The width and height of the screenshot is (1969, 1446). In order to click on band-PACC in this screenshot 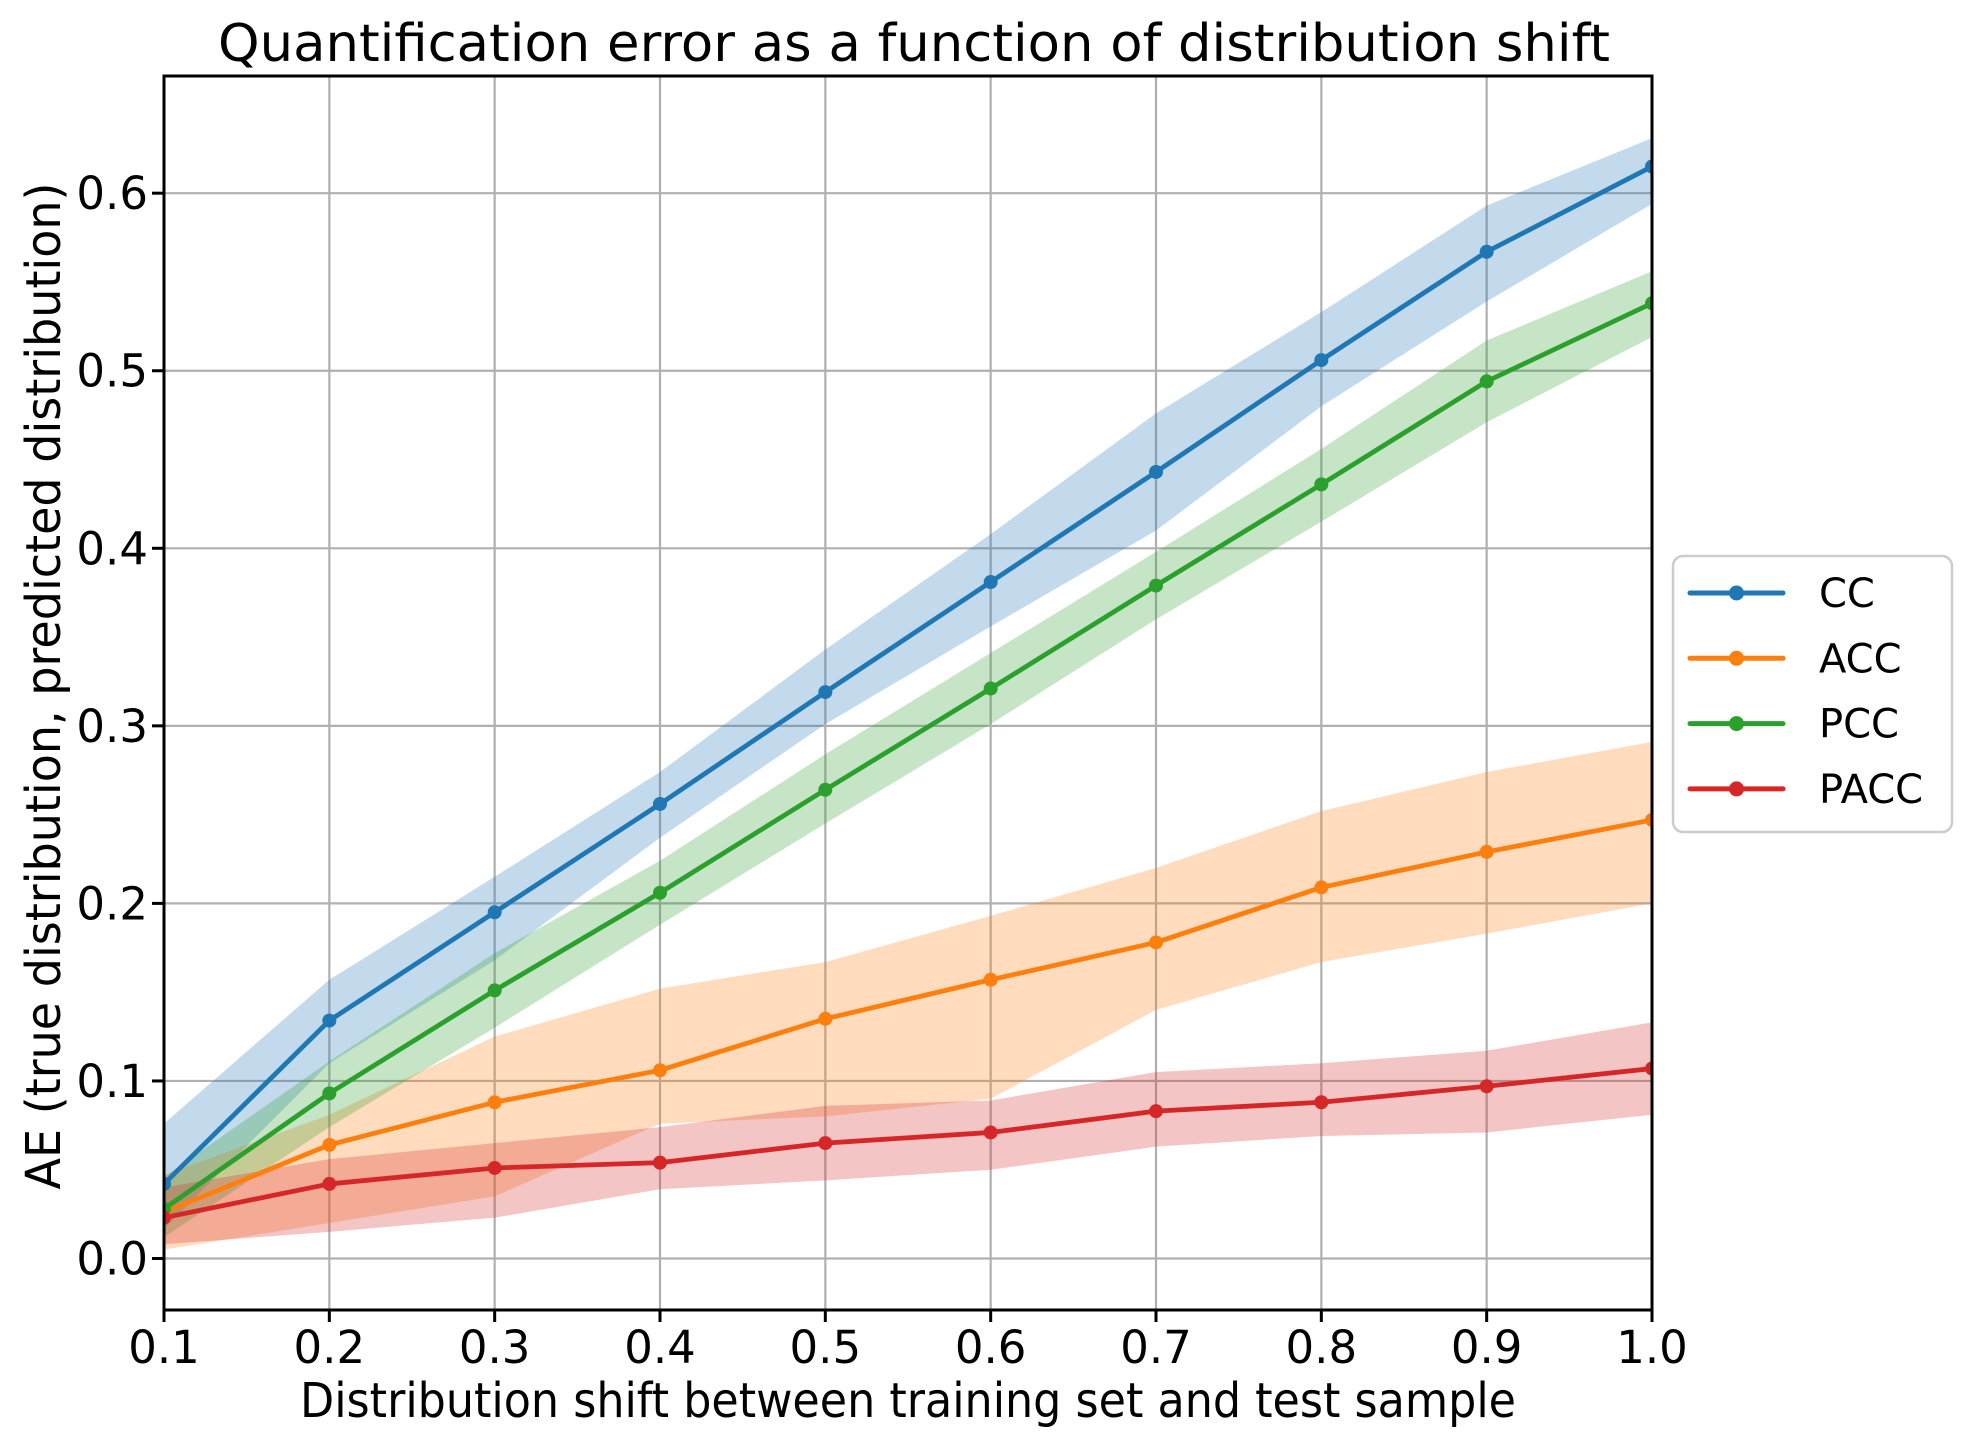, I will do `click(908, 1133)`.